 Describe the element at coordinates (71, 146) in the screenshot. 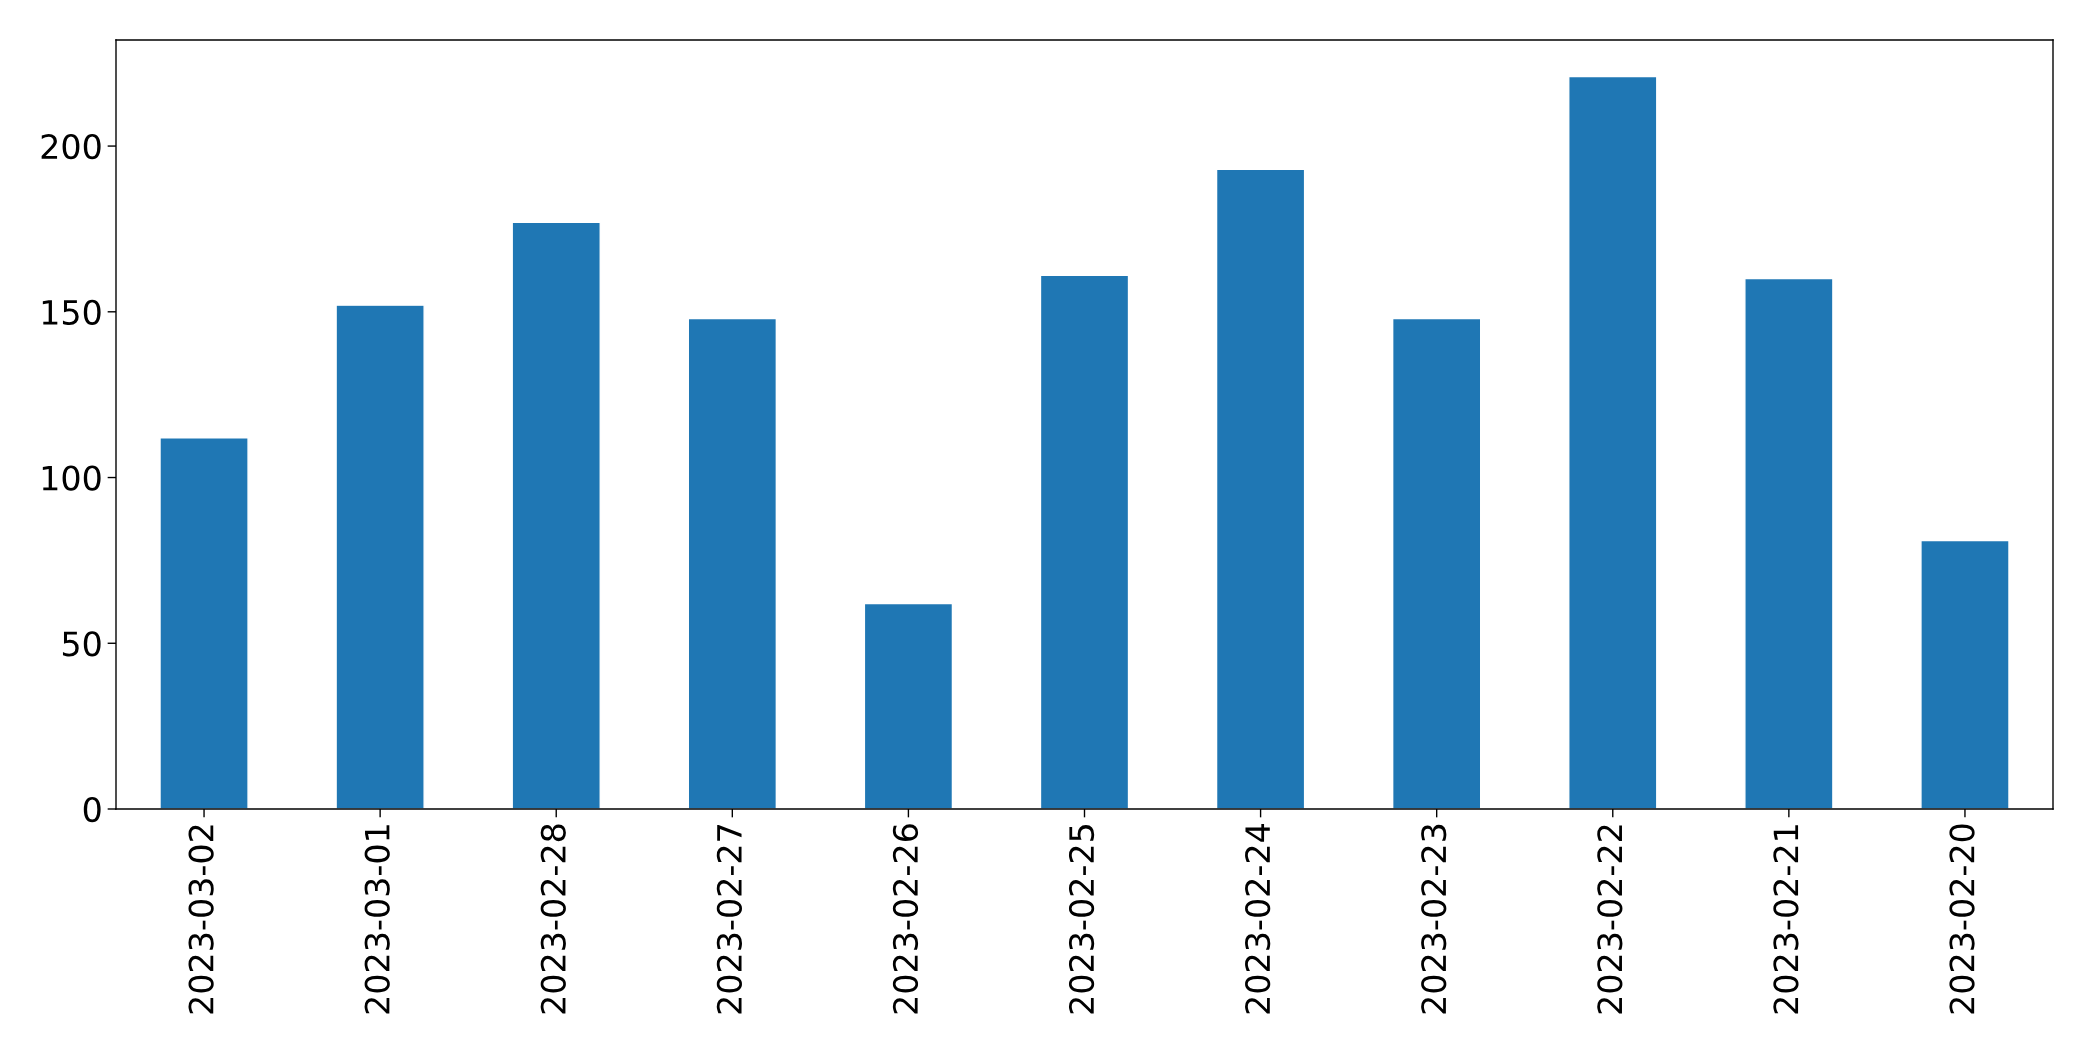

I see `y-tick-label: 200` at that location.